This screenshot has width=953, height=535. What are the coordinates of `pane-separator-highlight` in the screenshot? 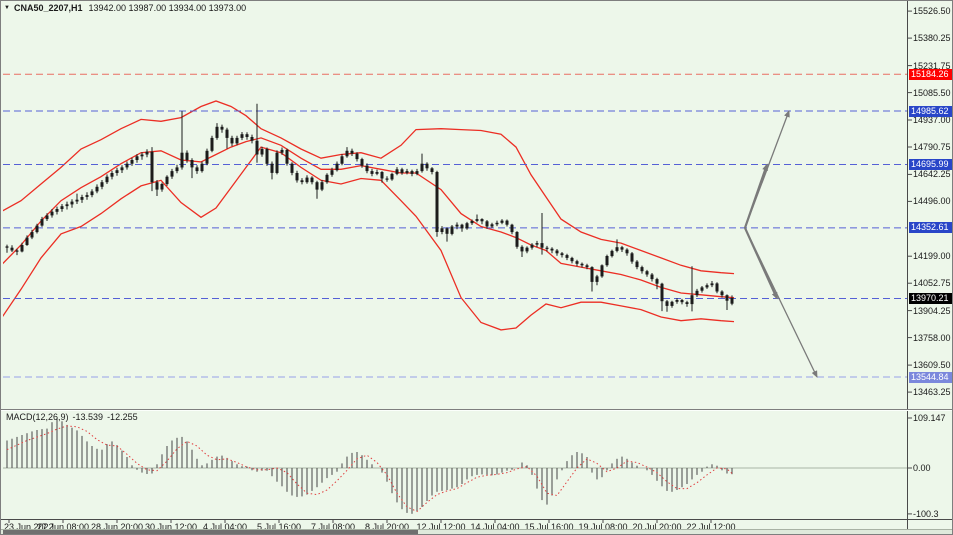 It's located at (476, 410).